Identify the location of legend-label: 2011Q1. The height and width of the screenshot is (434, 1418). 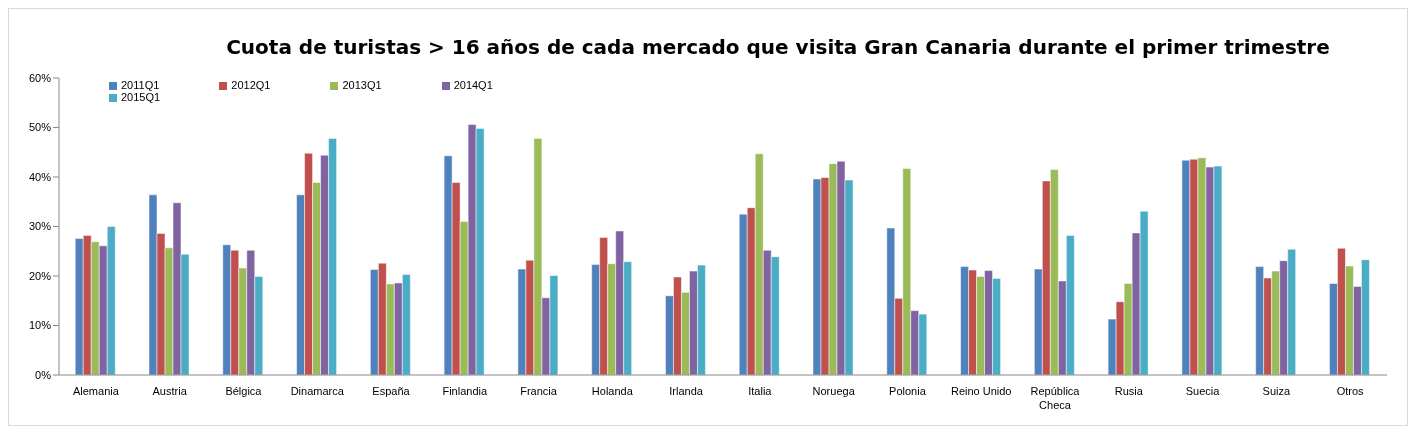
(140, 85).